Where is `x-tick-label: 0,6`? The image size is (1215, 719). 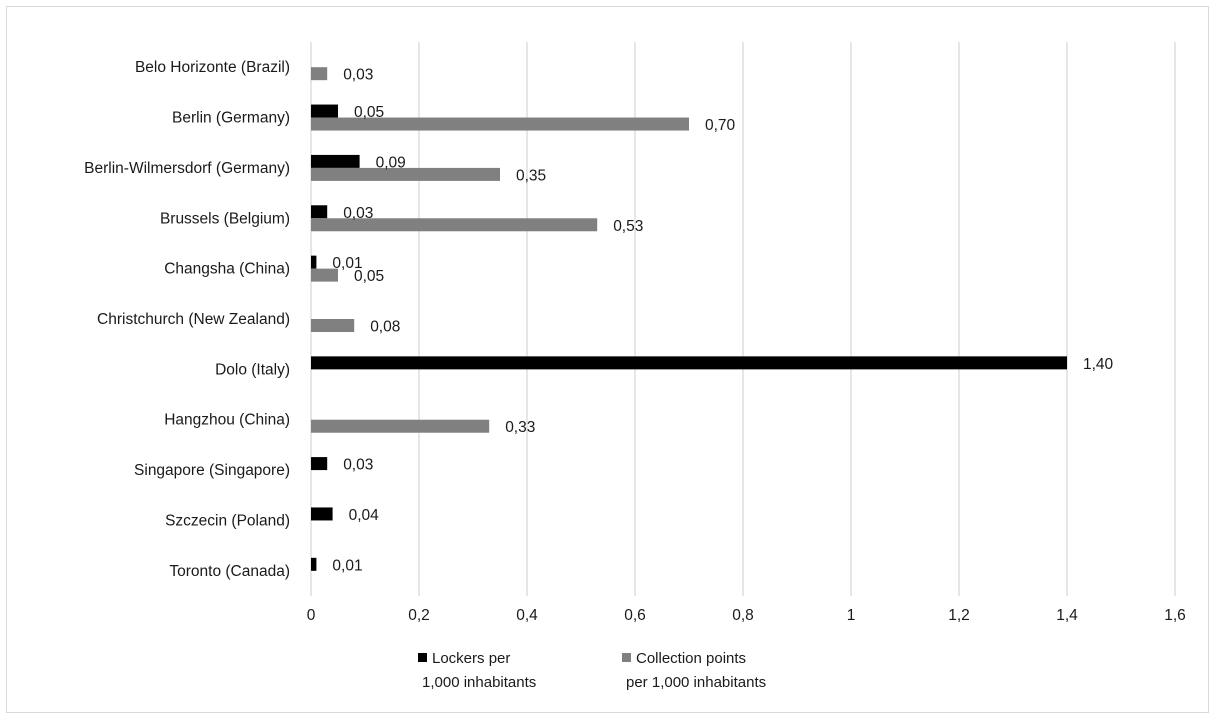
x-tick-label: 0,6 is located at coordinates (635, 615).